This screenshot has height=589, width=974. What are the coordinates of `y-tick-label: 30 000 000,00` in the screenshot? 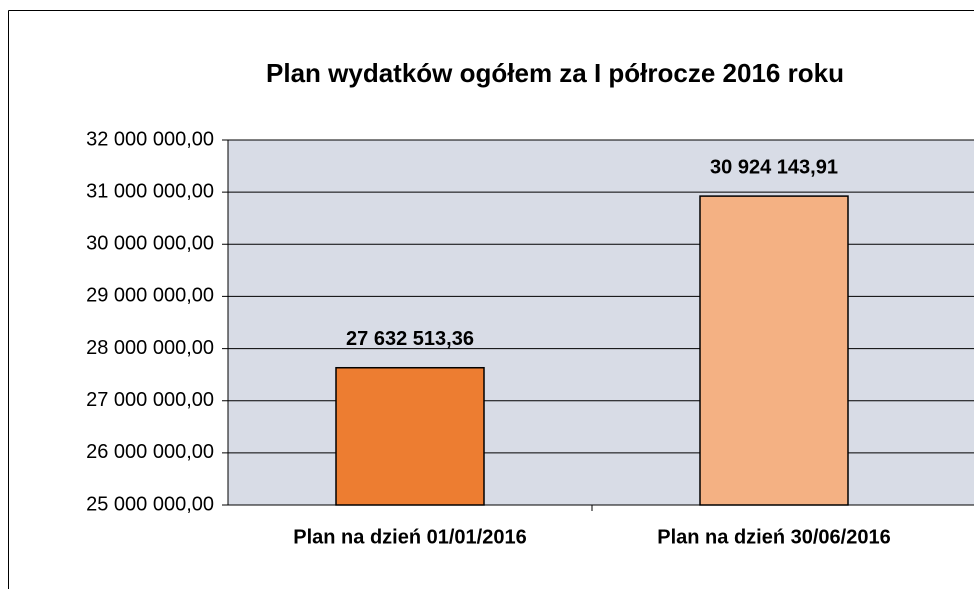 It's located at (150, 244).